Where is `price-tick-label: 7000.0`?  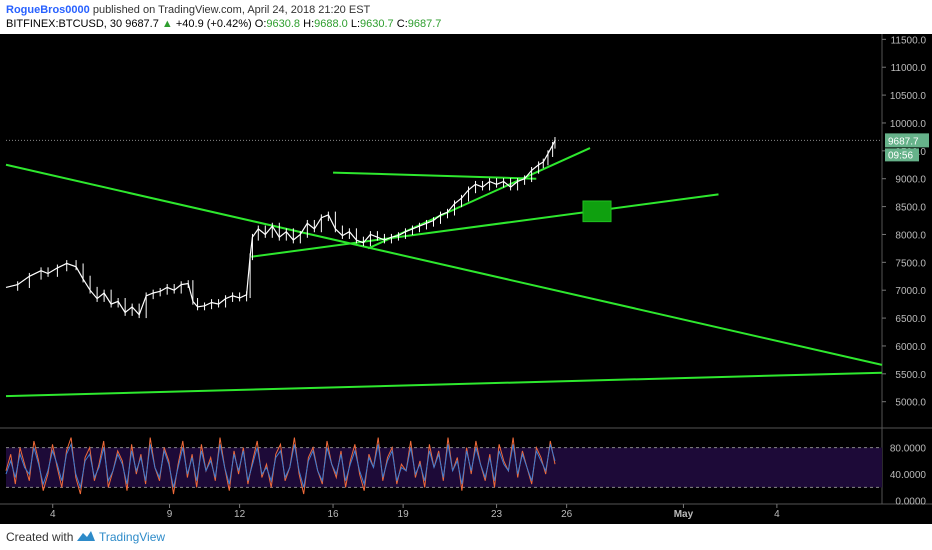 price-tick-label: 7000.0 is located at coordinates (910, 291).